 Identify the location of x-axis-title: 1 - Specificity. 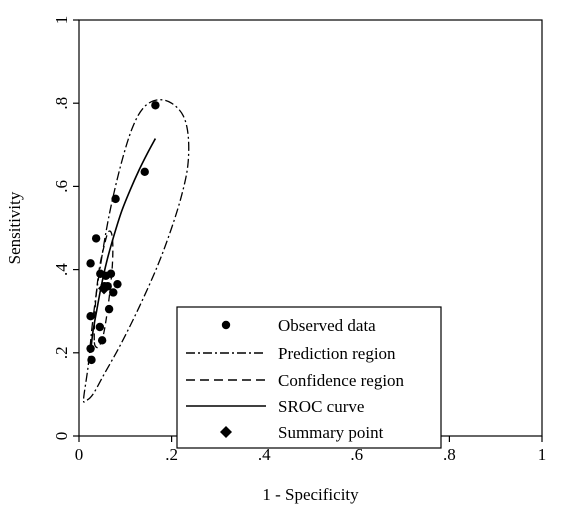
(310, 494).